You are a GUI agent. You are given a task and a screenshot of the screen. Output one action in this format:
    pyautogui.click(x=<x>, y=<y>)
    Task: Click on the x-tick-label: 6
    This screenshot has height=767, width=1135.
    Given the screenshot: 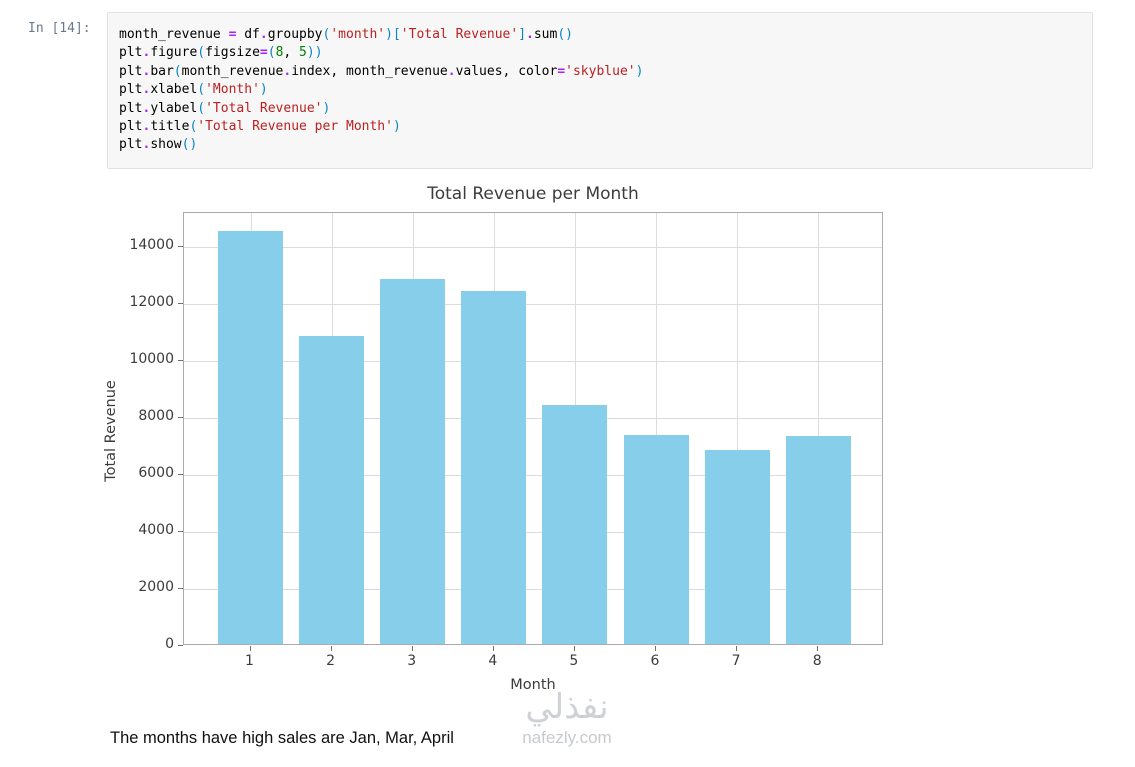 What is the action you would take?
    pyautogui.click(x=655, y=661)
    